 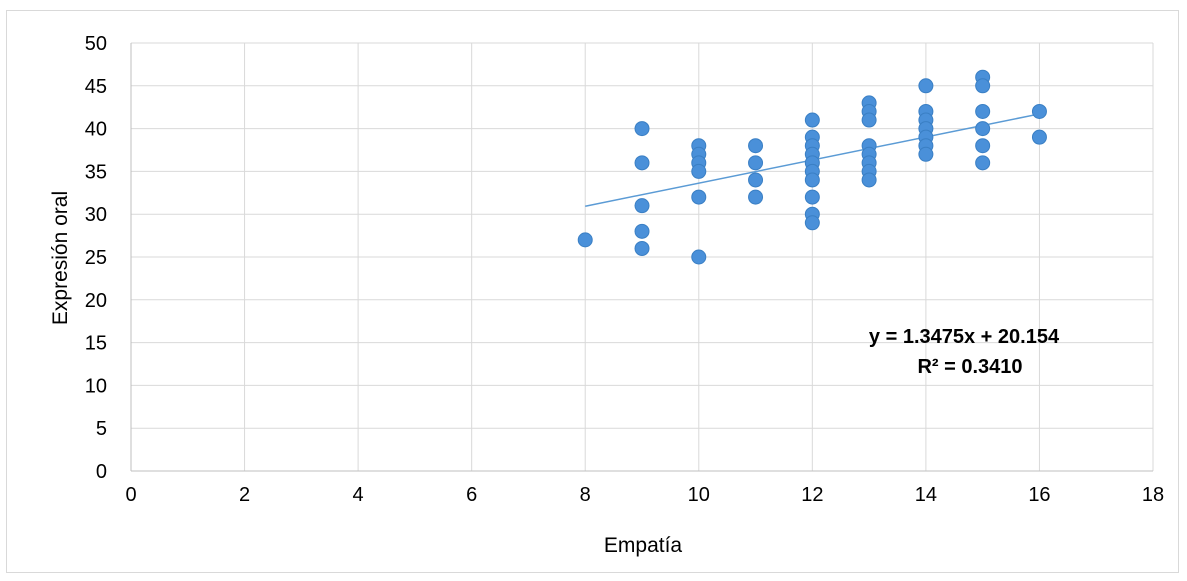 I want to click on r-squared: R² = 0.3410, so click(x=969, y=367).